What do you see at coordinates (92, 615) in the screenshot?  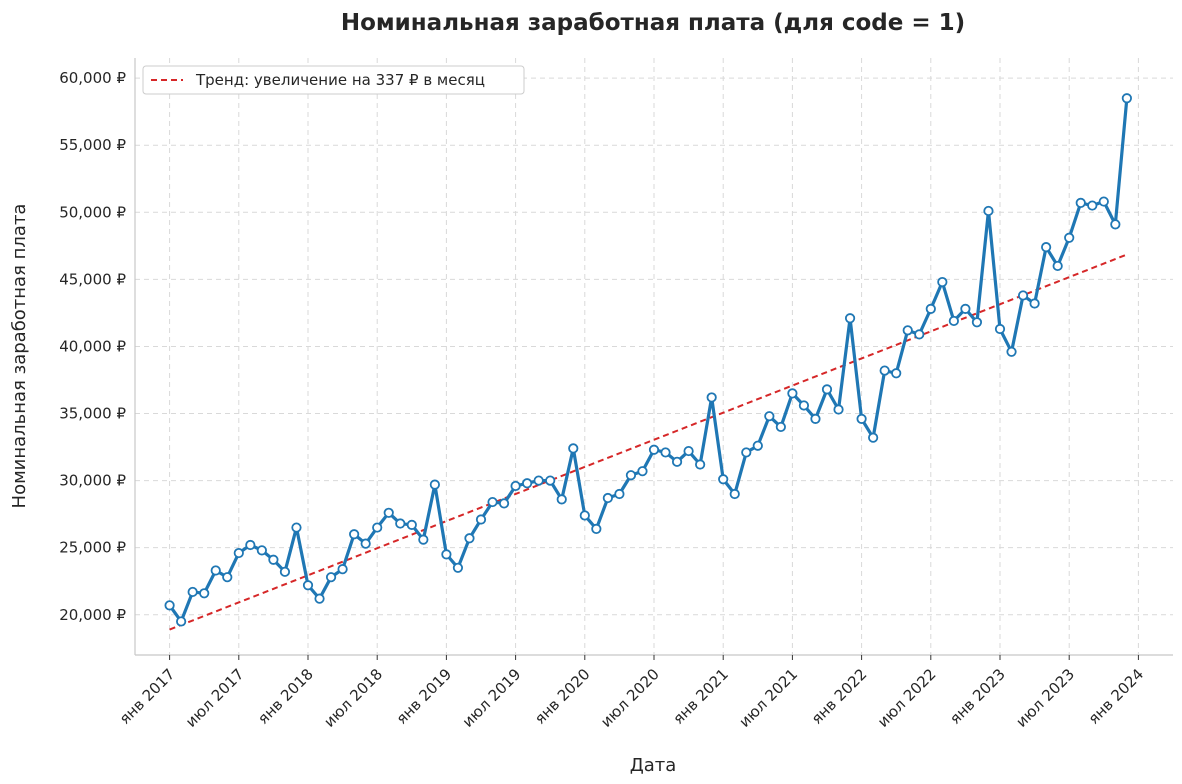 I see `y-tick-label: 20,000 ₽` at bounding box center [92, 615].